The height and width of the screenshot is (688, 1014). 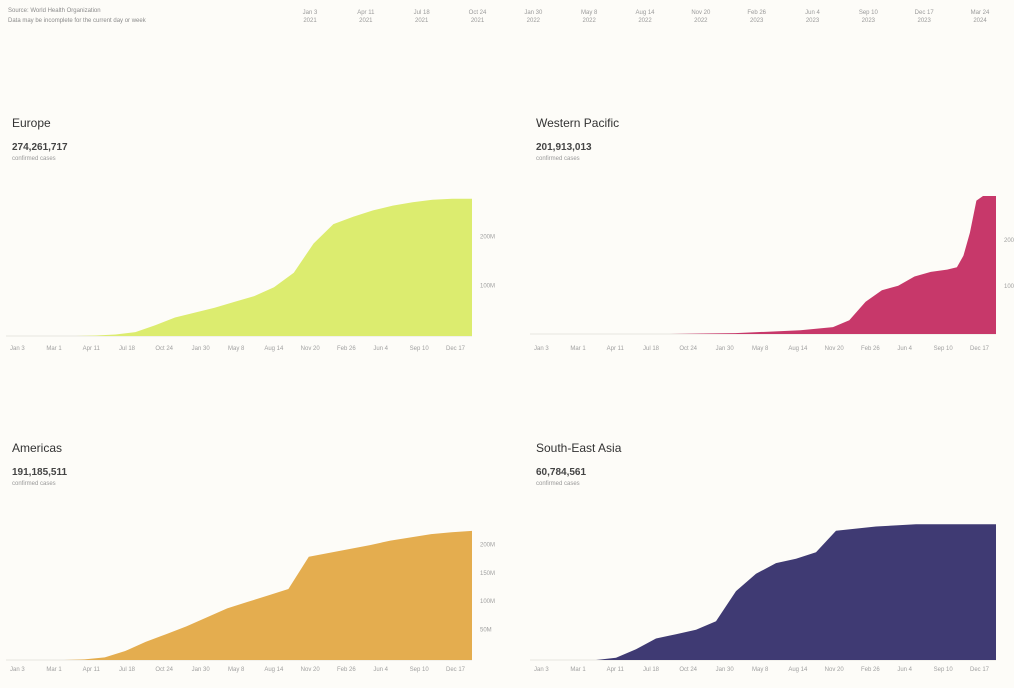 What do you see at coordinates (40, 472) in the screenshot?
I see `region-total-americas: 191,185,511` at bounding box center [40, 472].